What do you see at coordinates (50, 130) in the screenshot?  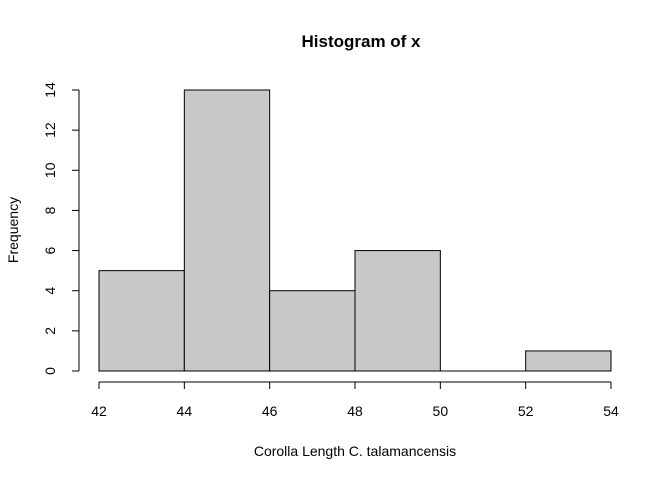 I see `y-tick-label-6: 12` at bounding box center [50, 130].